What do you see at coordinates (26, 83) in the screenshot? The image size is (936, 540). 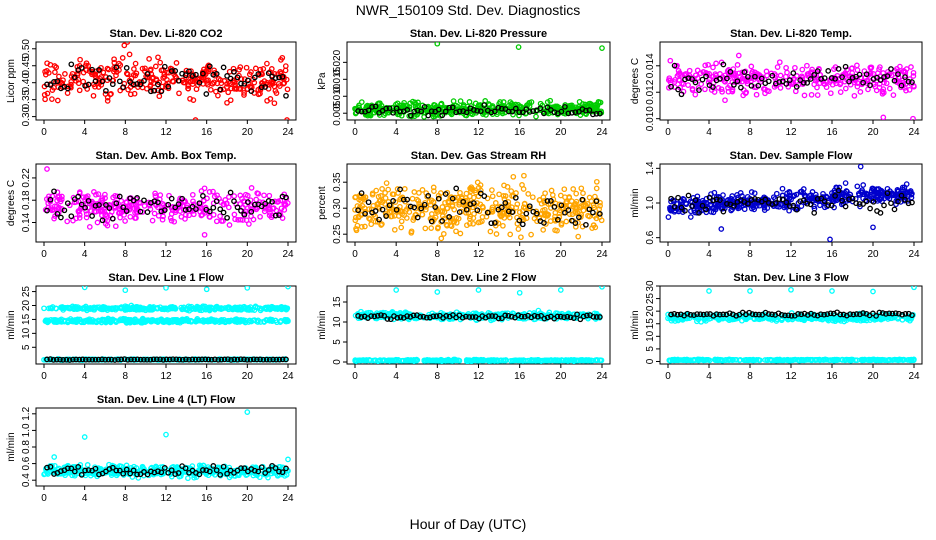 I see `y-tick-label: 0.40` at bounding box center [26, 83].